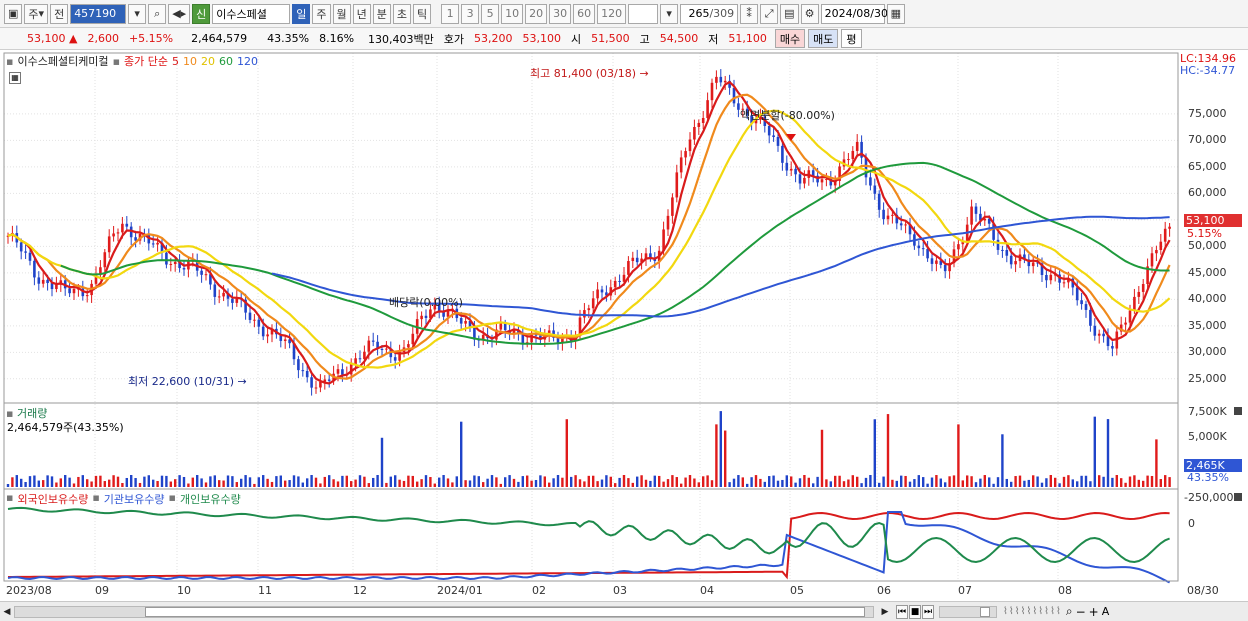  Describe the element at coordinates (885, 611) in the screenshot. I see `scroll-right-icon: ▶` at that location.